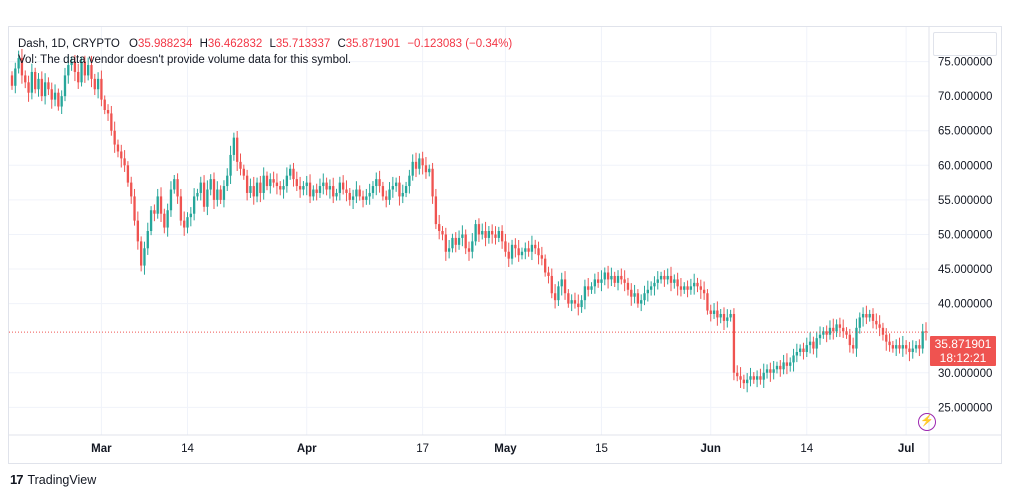 The image size is (1012, 498). I want to click on lightning-icon: ⚡, so click(927, 422).